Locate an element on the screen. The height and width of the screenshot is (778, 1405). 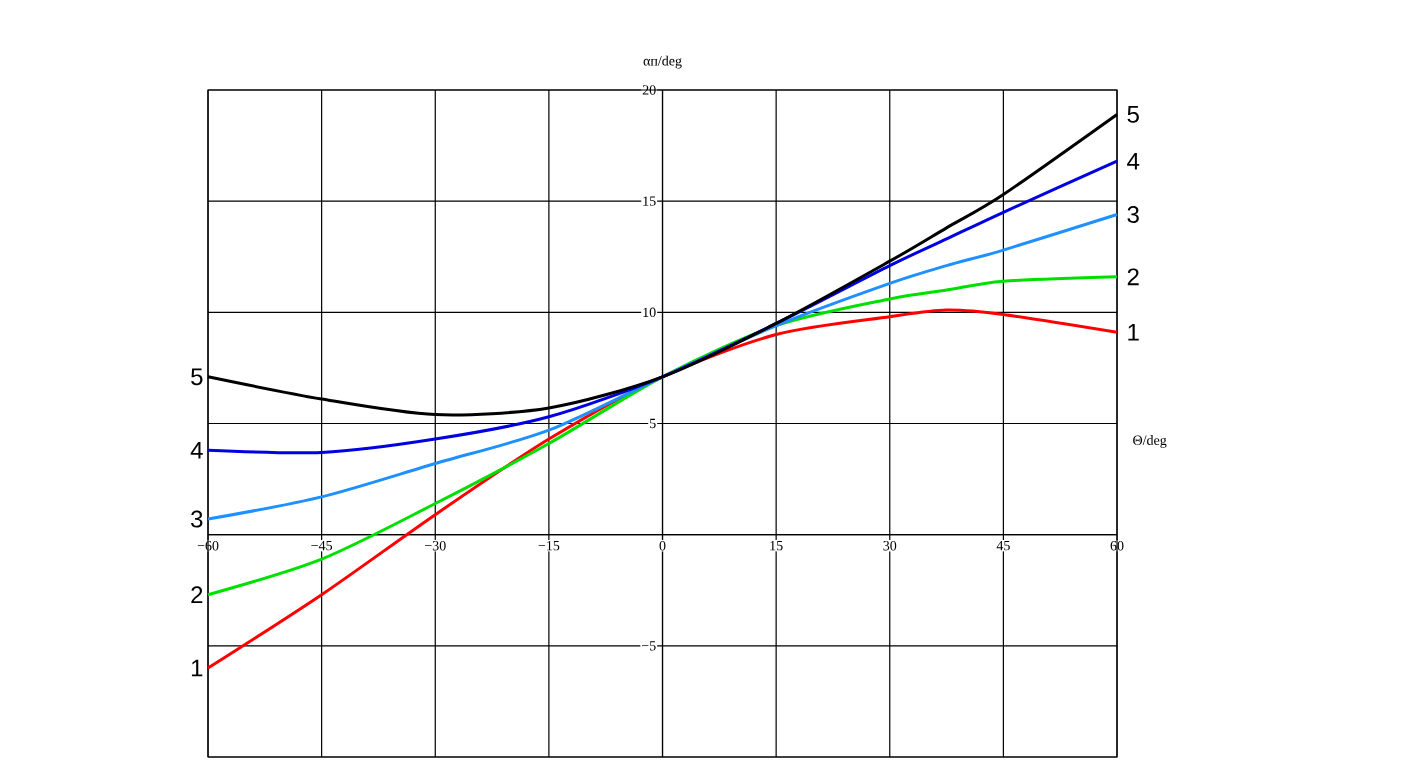
text: 4 is located at coordinates (1133, 161).